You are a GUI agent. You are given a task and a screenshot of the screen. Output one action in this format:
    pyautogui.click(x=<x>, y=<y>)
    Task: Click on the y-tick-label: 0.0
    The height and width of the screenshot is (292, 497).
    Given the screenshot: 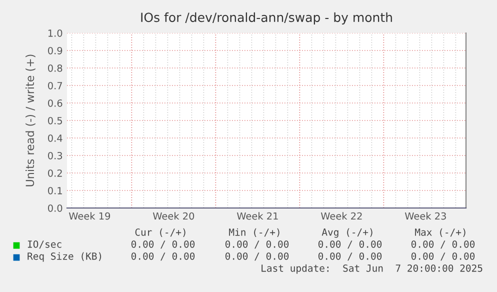 What is the action you would take?
    pyautogui.click(x=55, y=208)
    